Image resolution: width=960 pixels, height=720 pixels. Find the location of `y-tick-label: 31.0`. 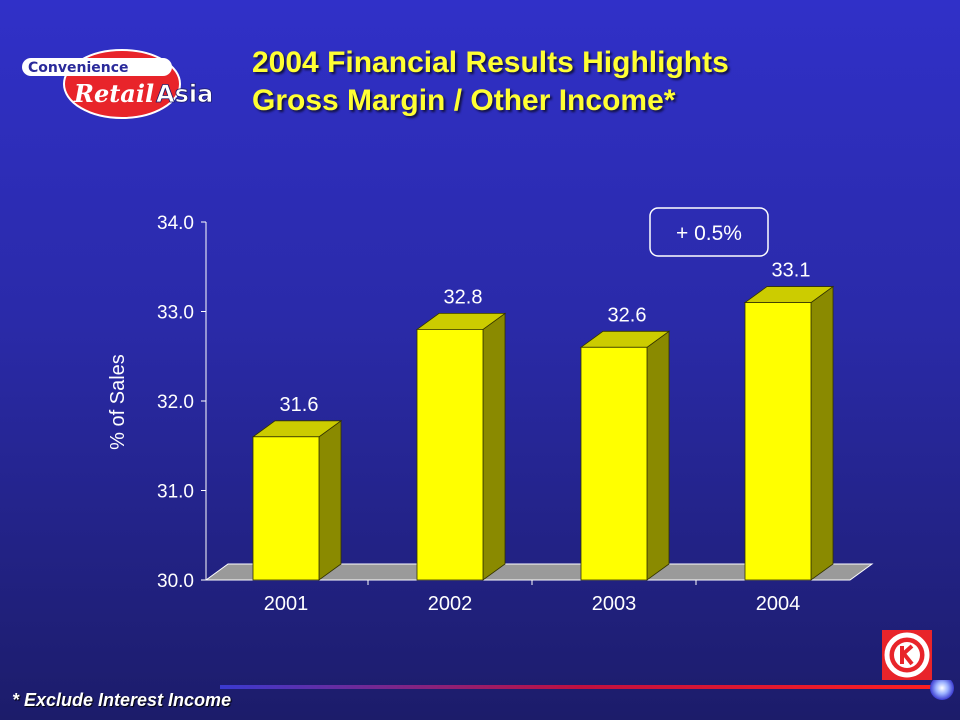

y-tick-label: 31.0 is located at coordinates (175, 492).